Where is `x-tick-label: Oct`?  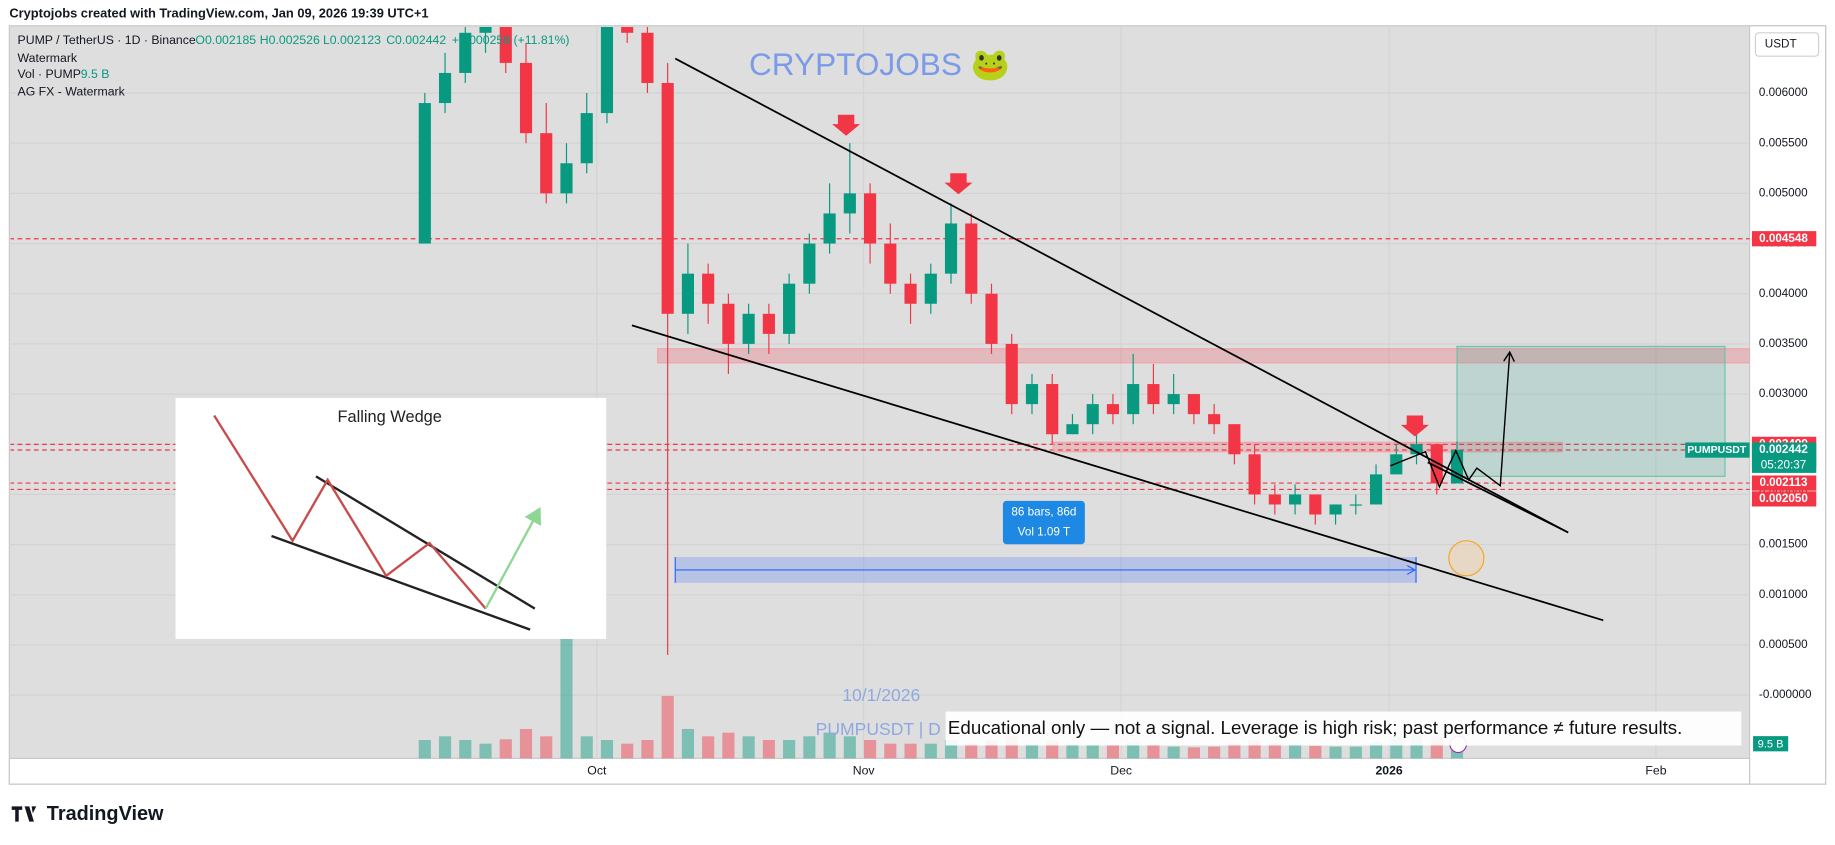
x-tick-label: Oct is located at coordinates (597, 770).